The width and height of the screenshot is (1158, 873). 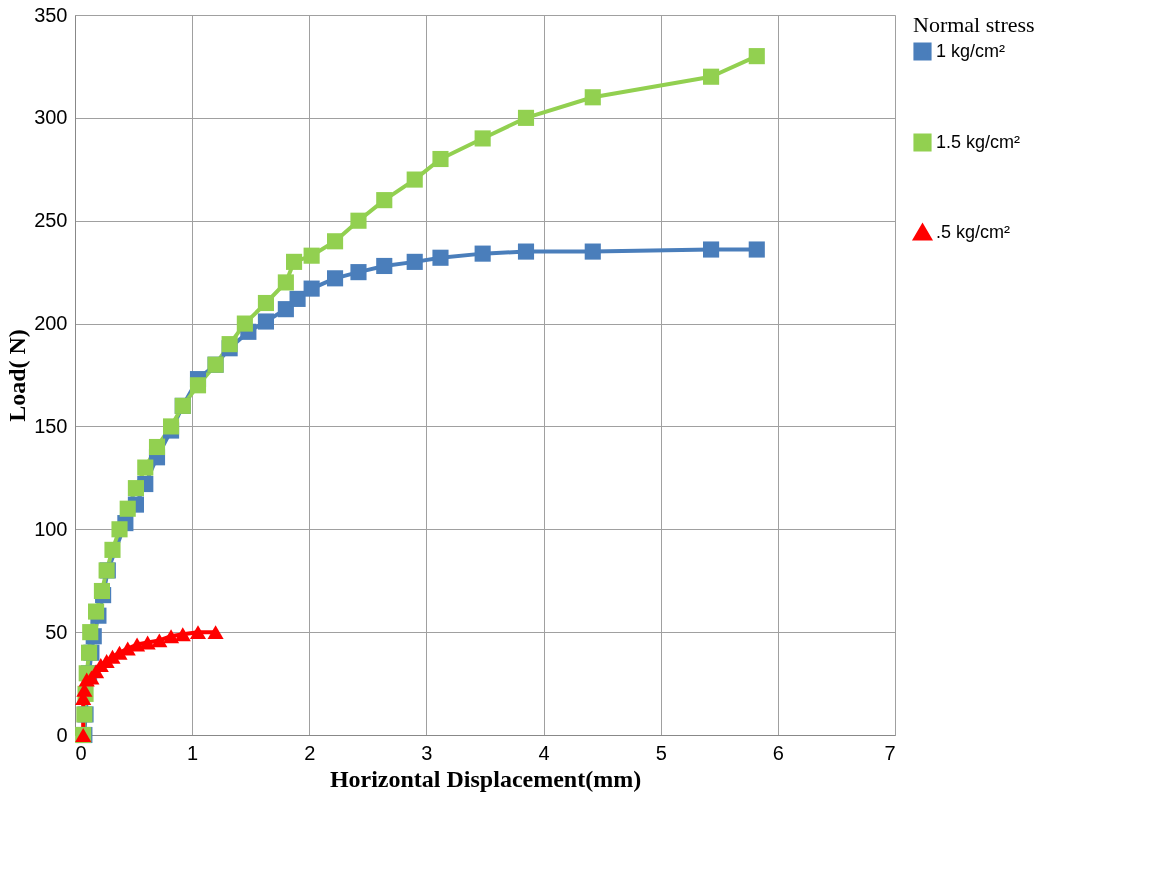 I want to click on x-axis-title: Horizontal Displacement(mm), so click(x=485, y=778).